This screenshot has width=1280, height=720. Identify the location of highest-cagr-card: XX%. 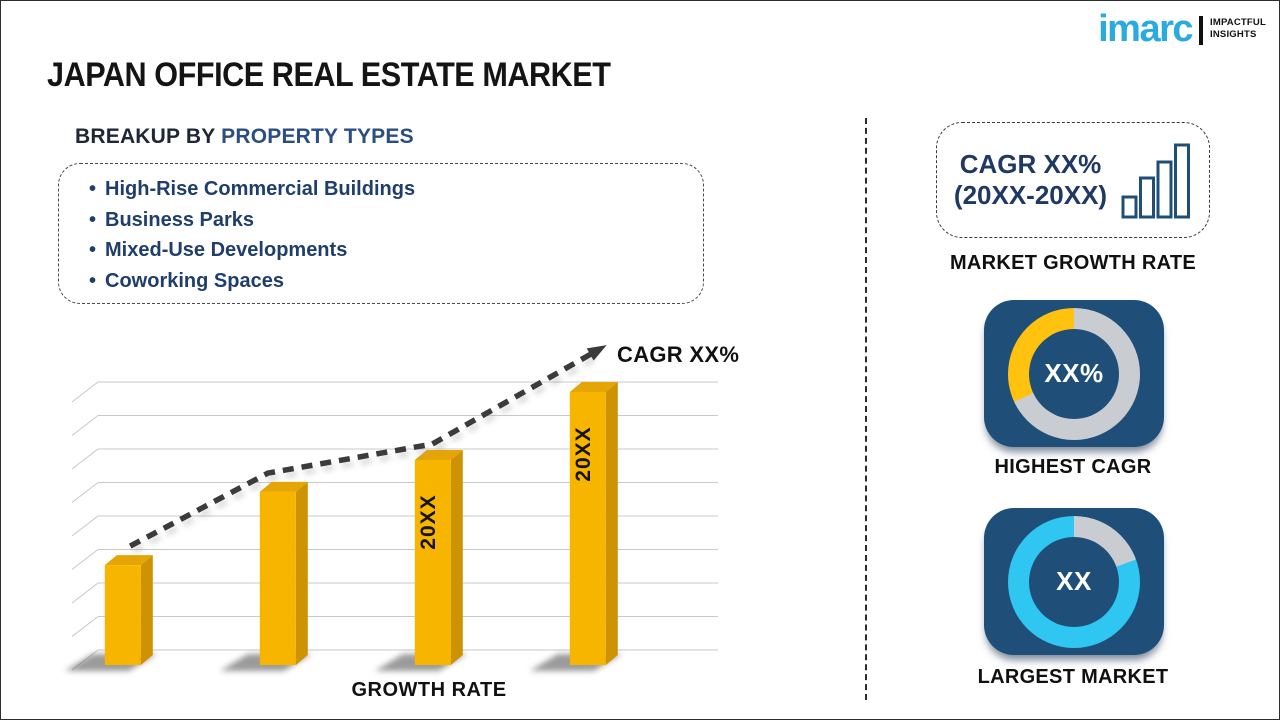
(1074, 373).